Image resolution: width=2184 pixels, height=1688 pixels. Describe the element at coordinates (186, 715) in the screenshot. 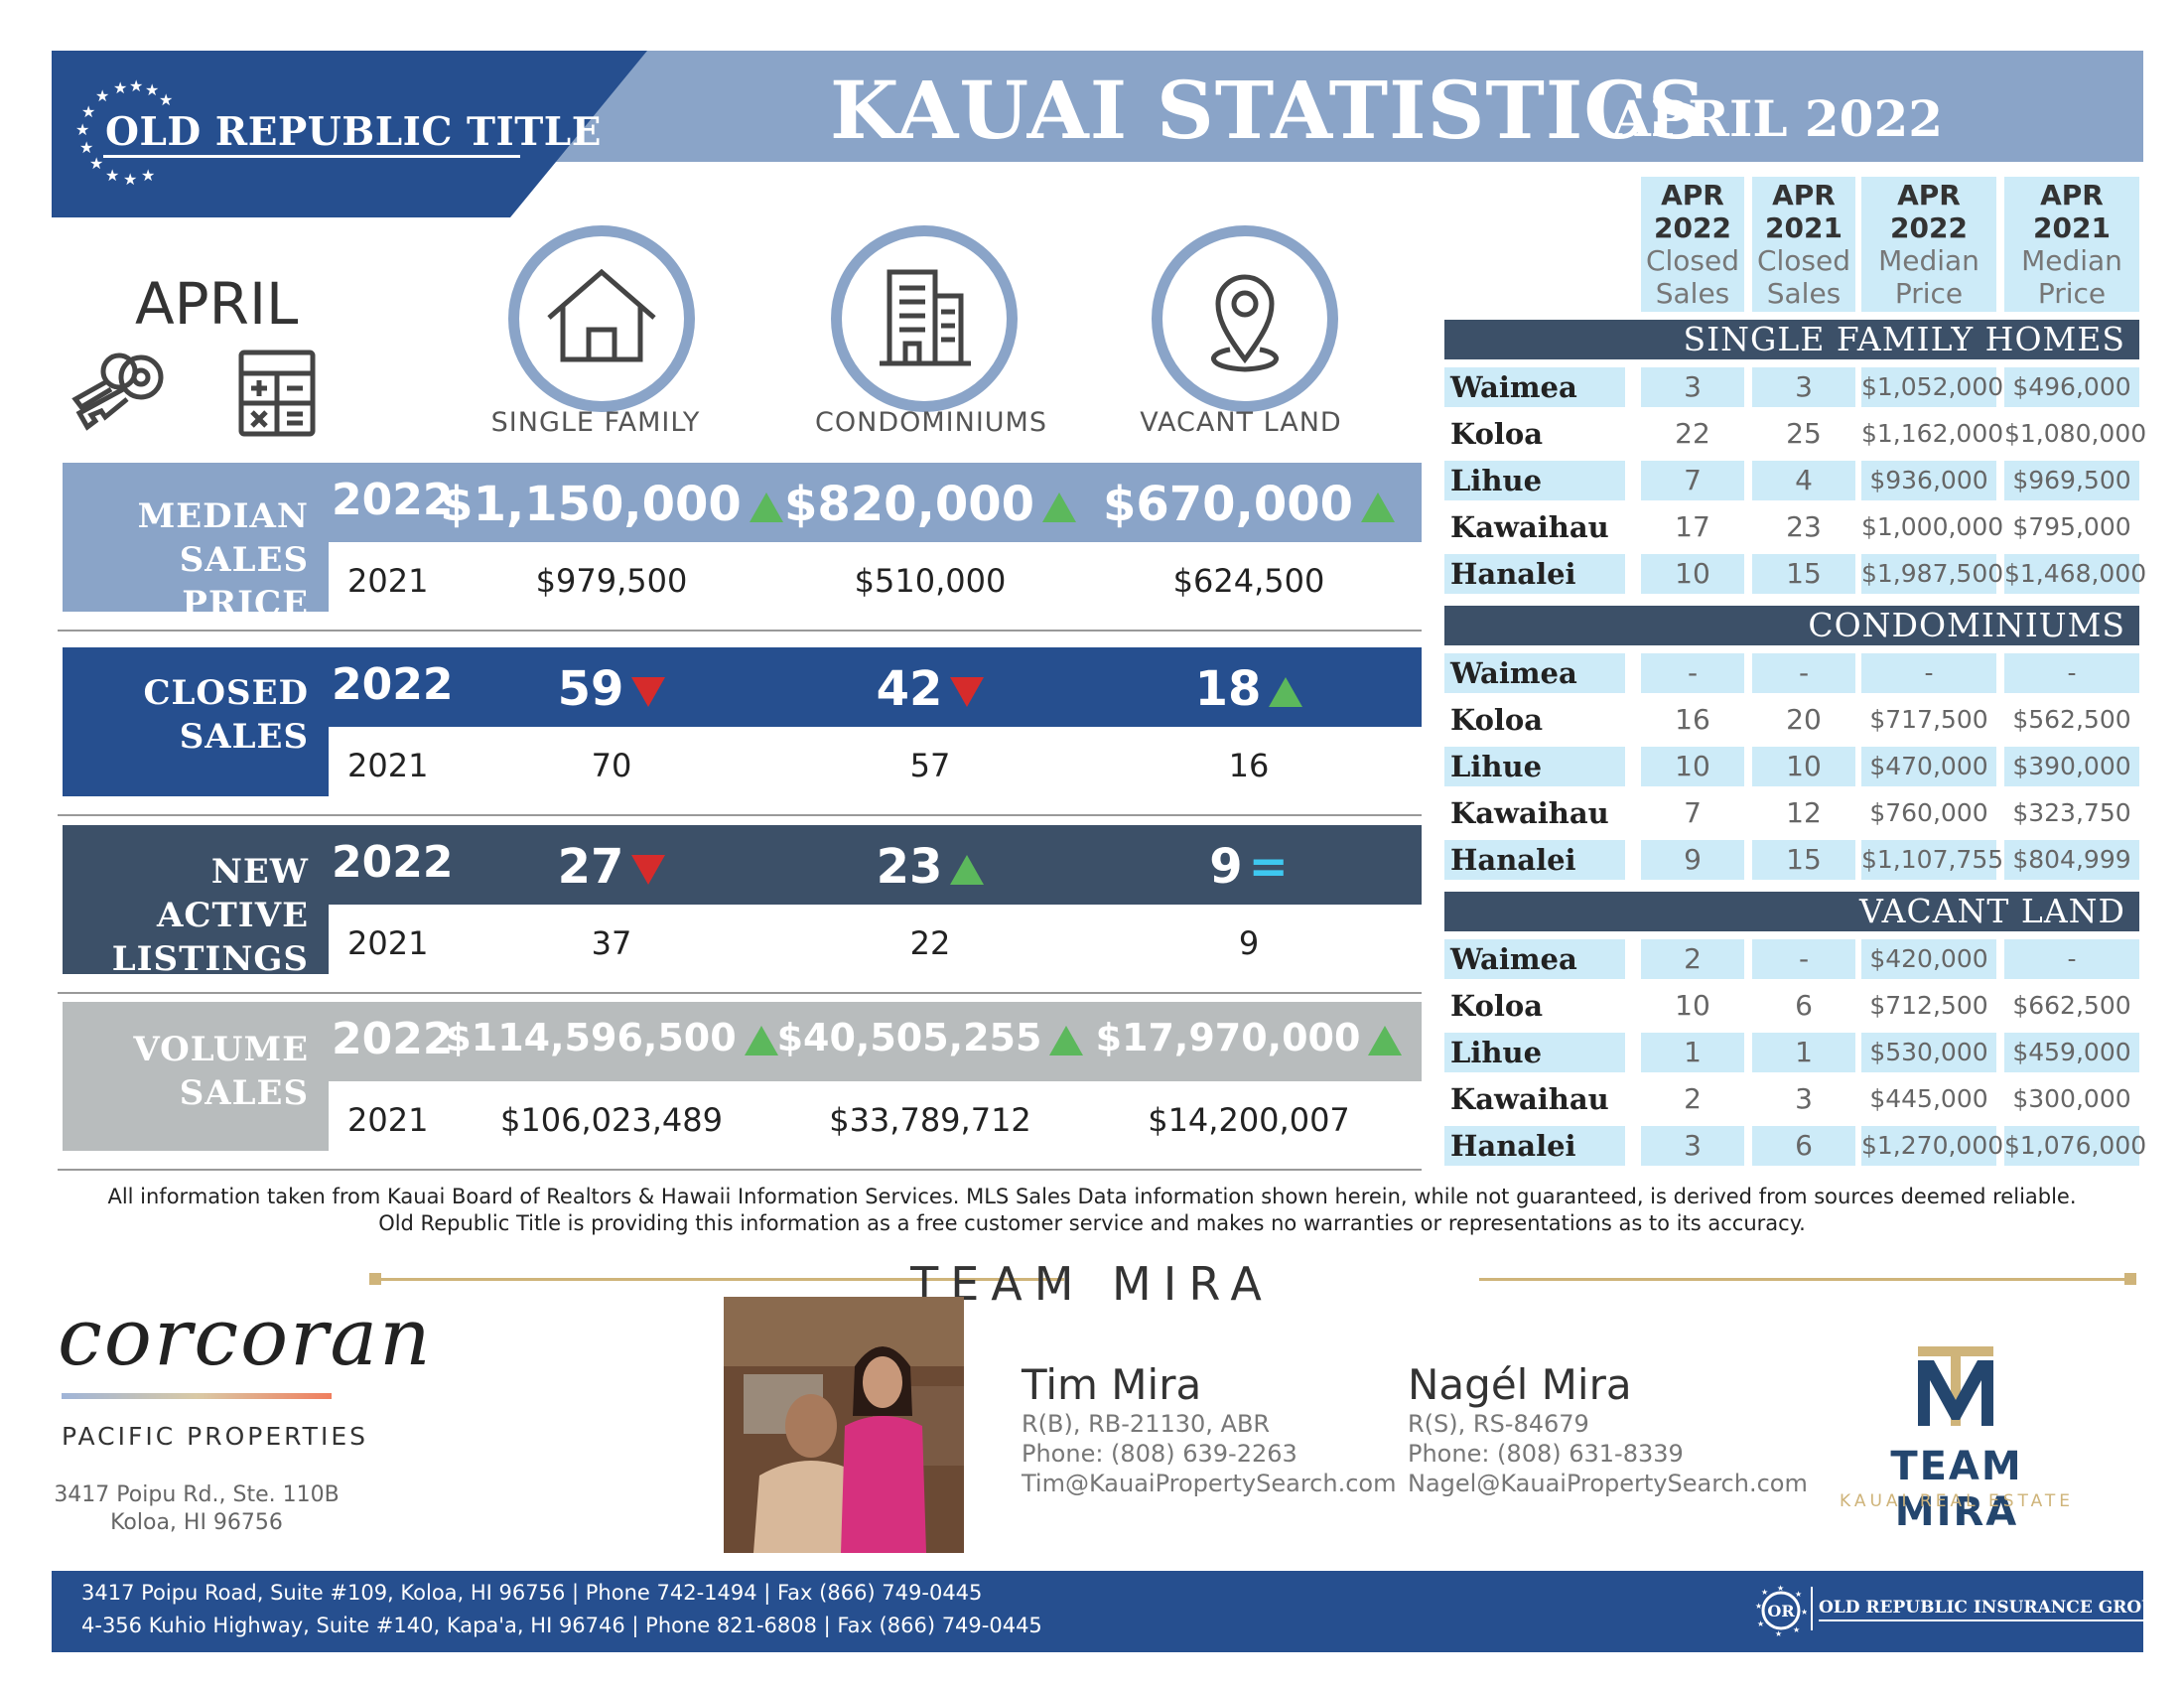

I see `stat-label: CLOSED SALES` at that location.